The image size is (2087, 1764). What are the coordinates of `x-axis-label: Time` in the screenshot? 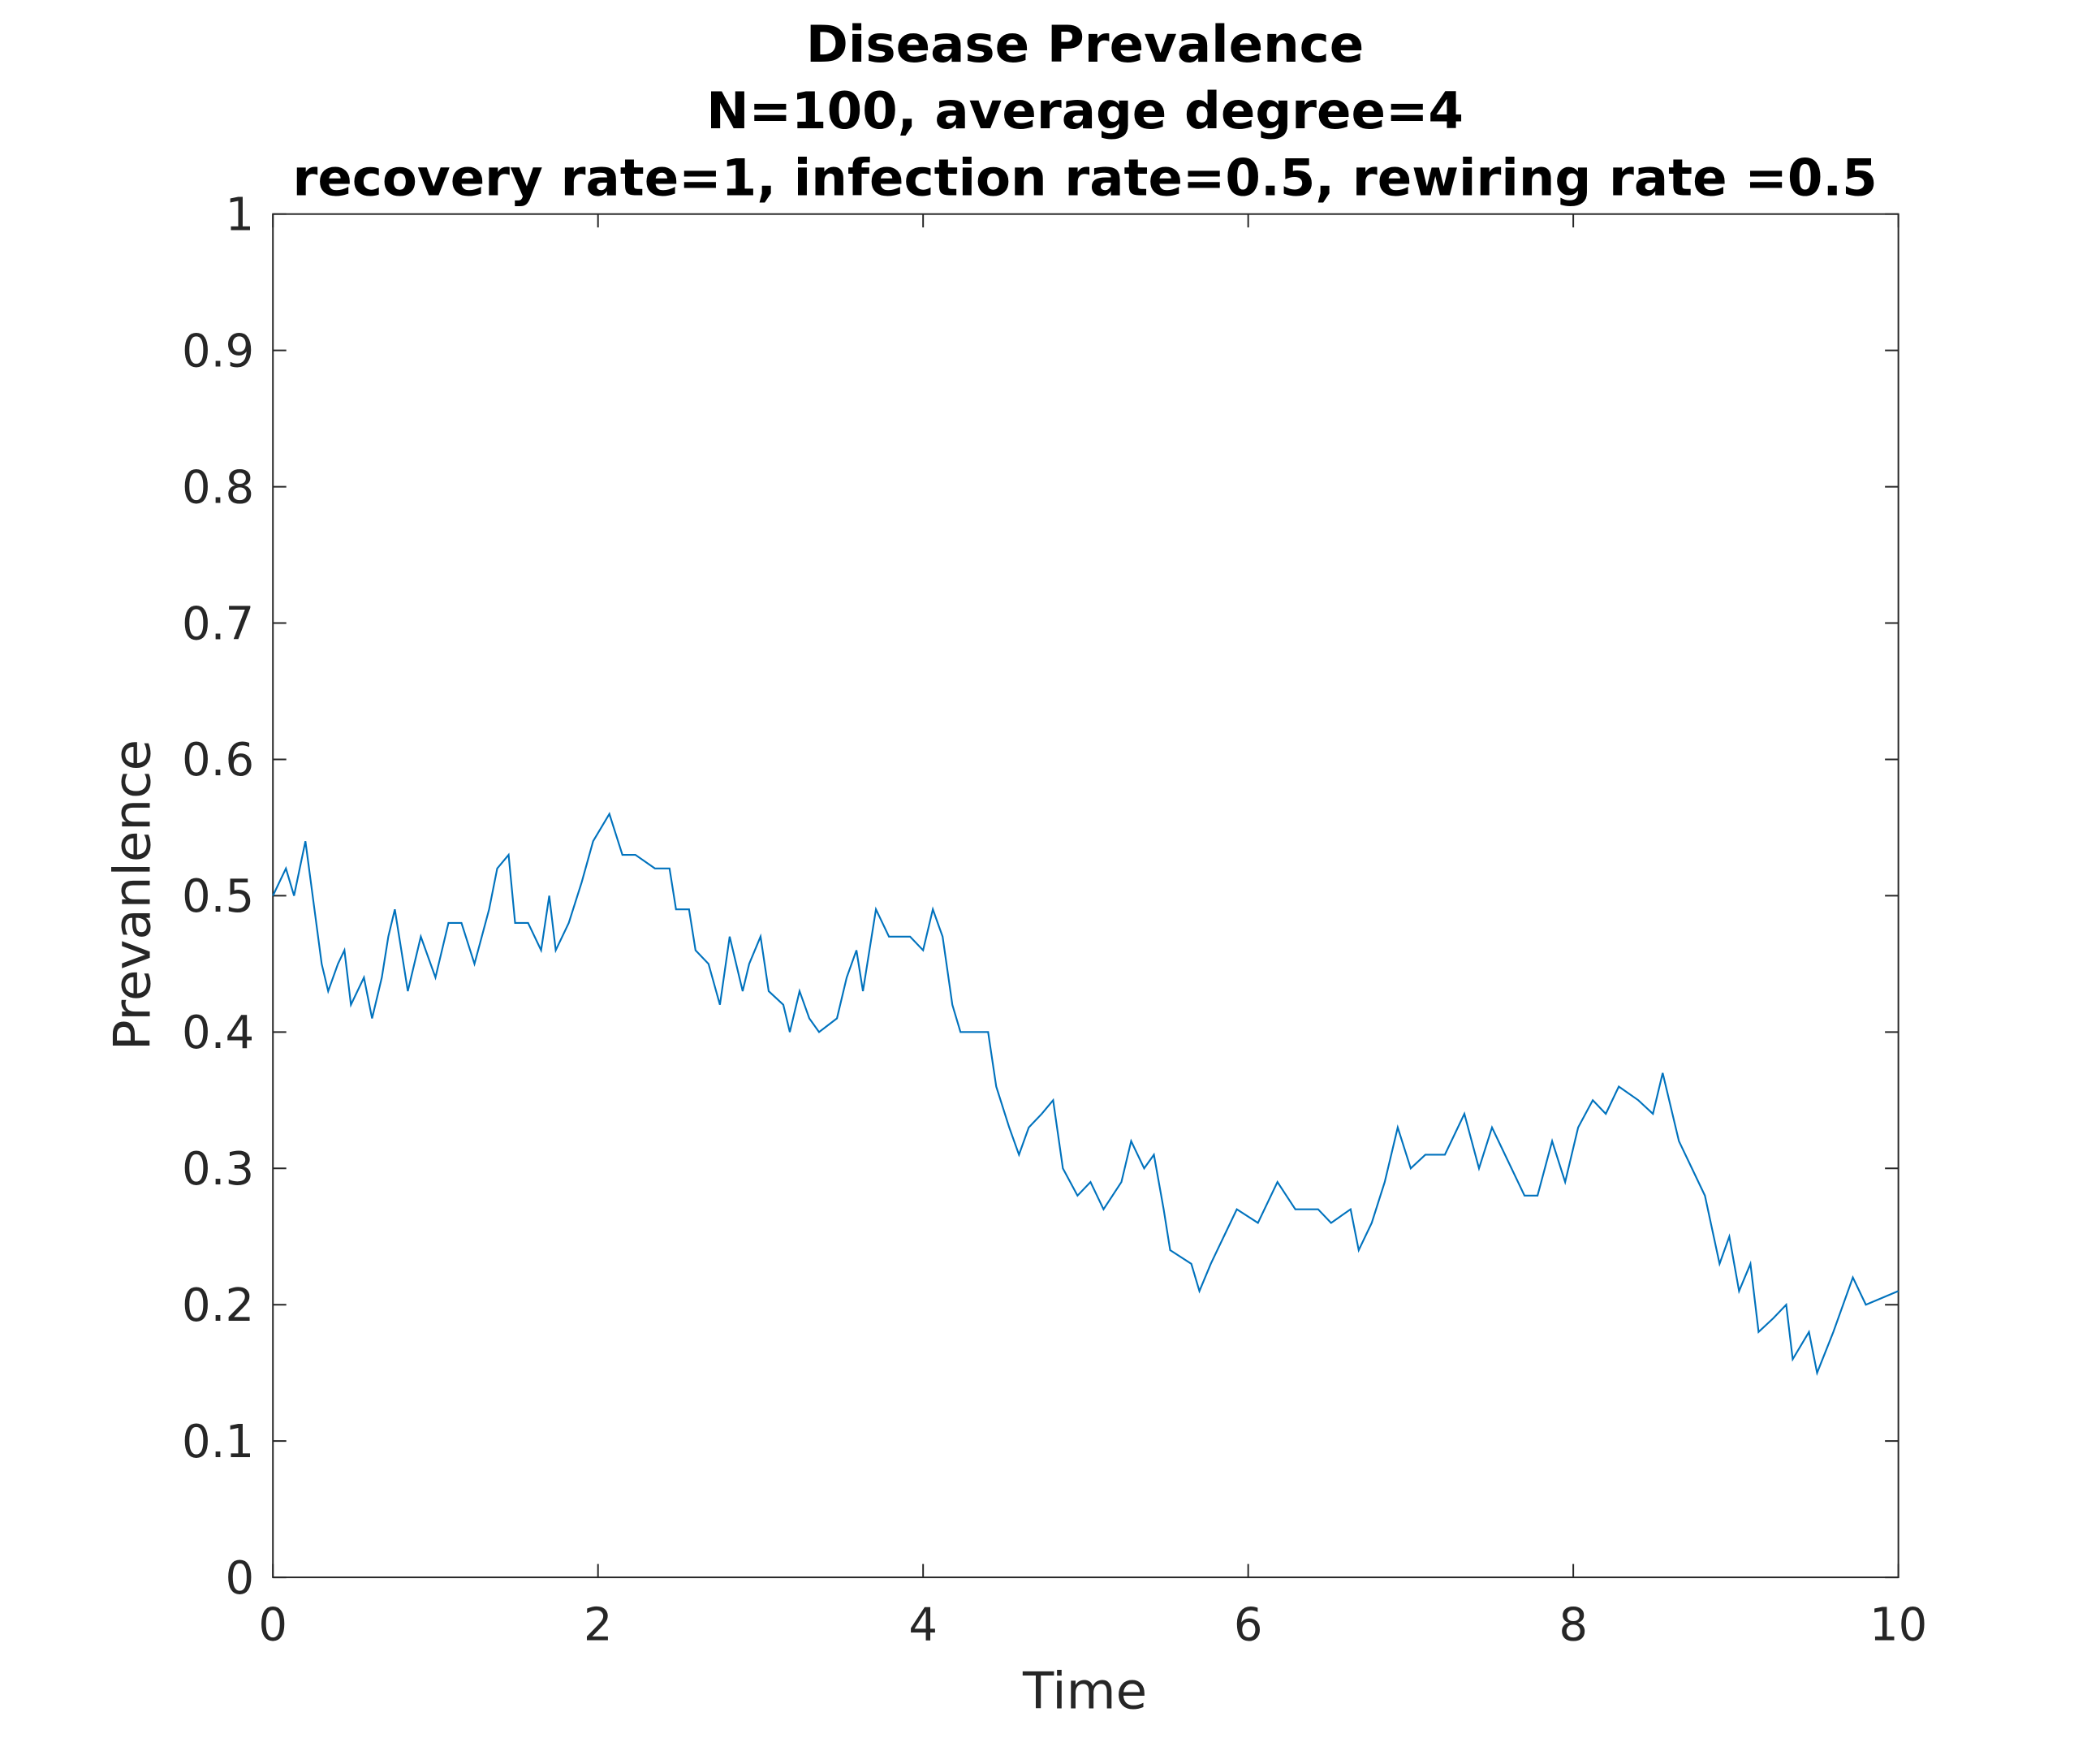 It's located at (1084, 1691).